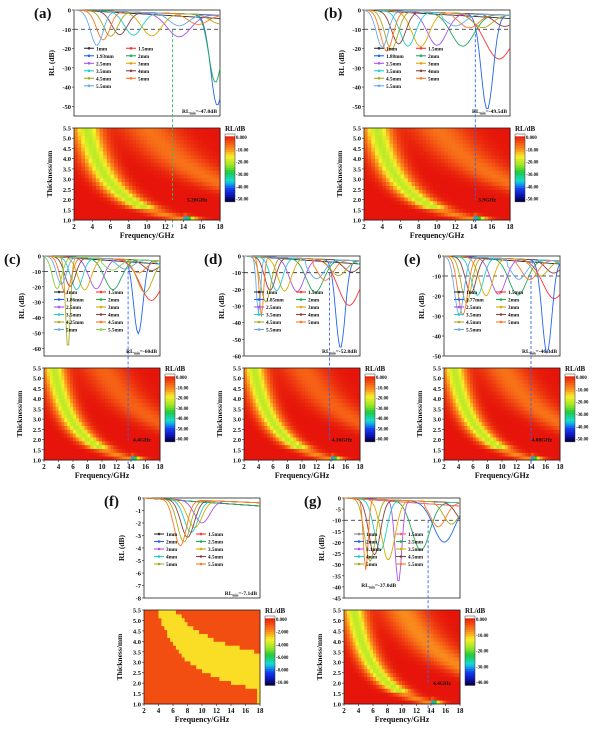 Image resolution: width=605 pixels, height=737 pixels. Describe the element at coordinates (419, 227) in the screenshot. I see `x-tick-label: 8` at that location.